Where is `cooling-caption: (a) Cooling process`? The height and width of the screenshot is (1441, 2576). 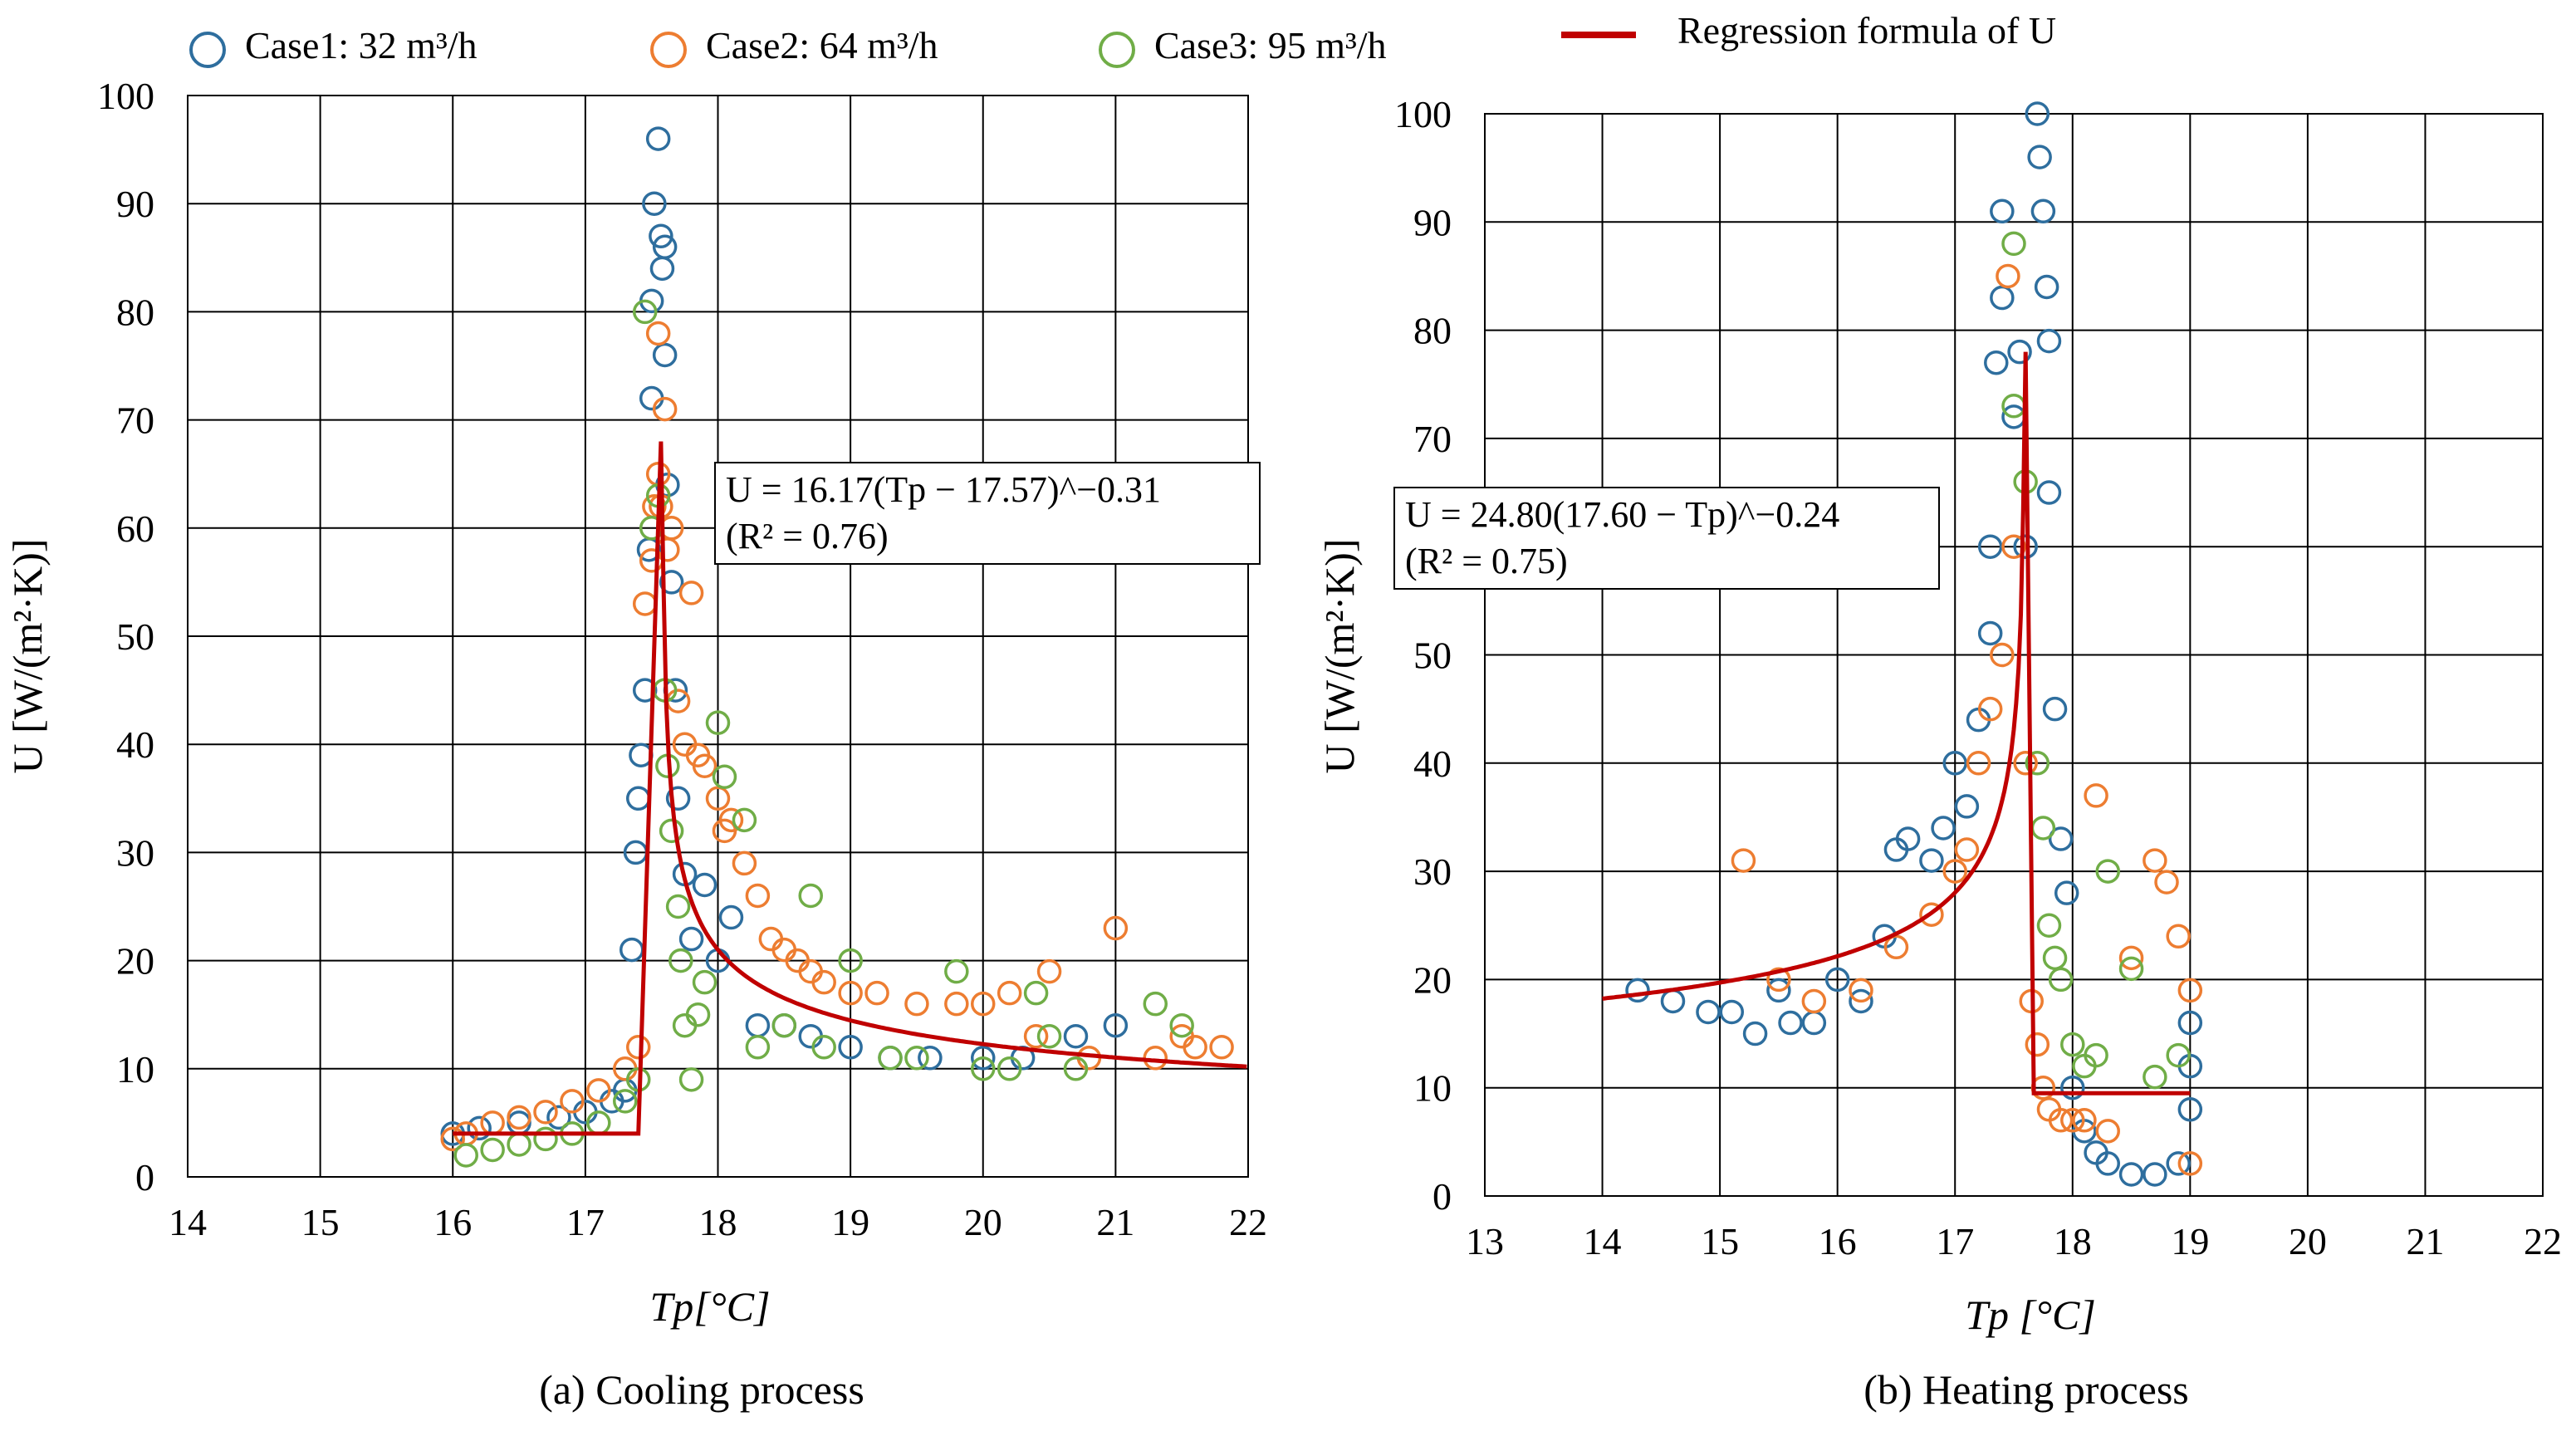 cooling-caption: (a) Cooling process is located at coordinates (701, 1389).